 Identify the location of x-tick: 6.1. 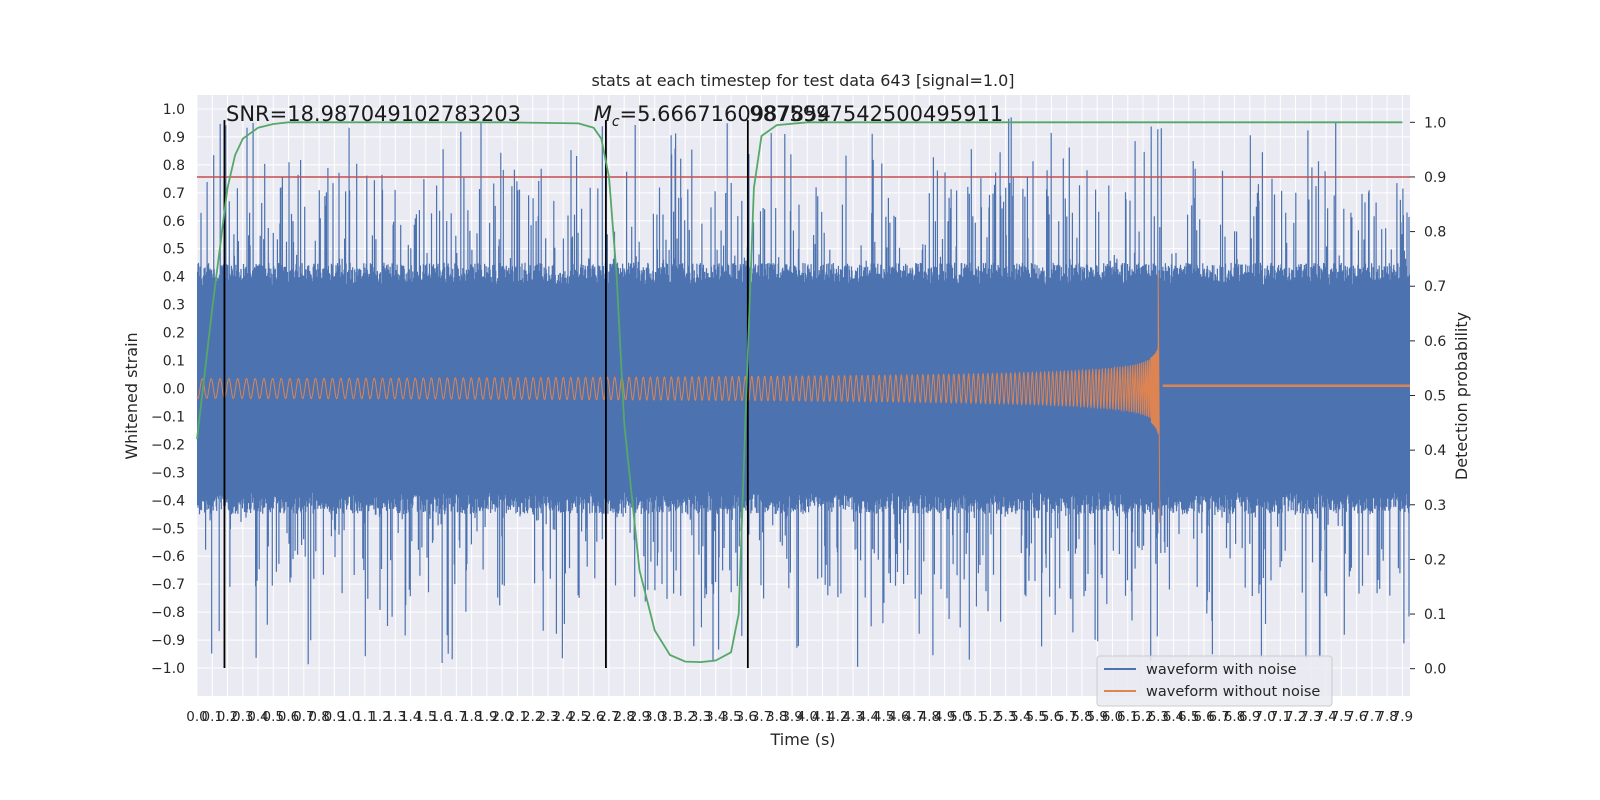
(1127, 717).